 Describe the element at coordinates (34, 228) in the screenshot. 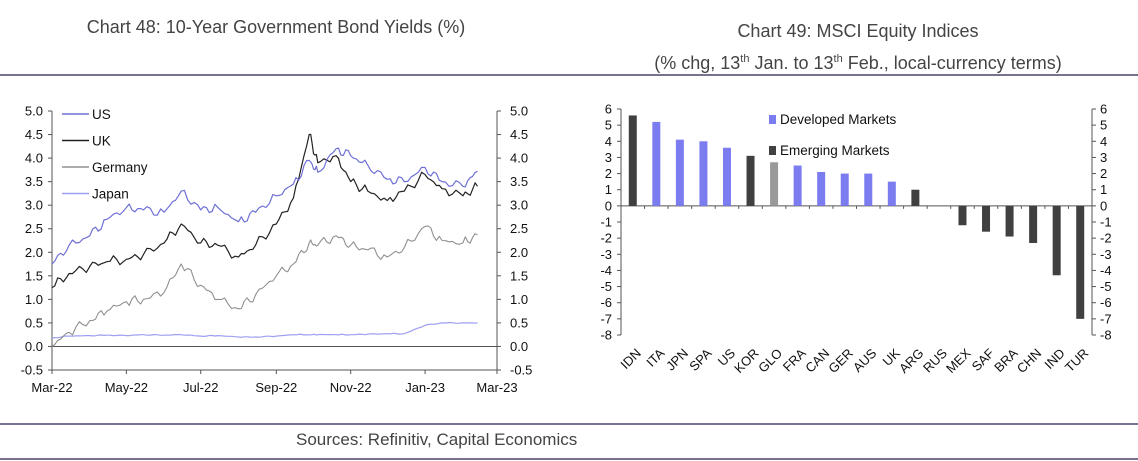

I see `y-tick-label: 2.5` at that location.